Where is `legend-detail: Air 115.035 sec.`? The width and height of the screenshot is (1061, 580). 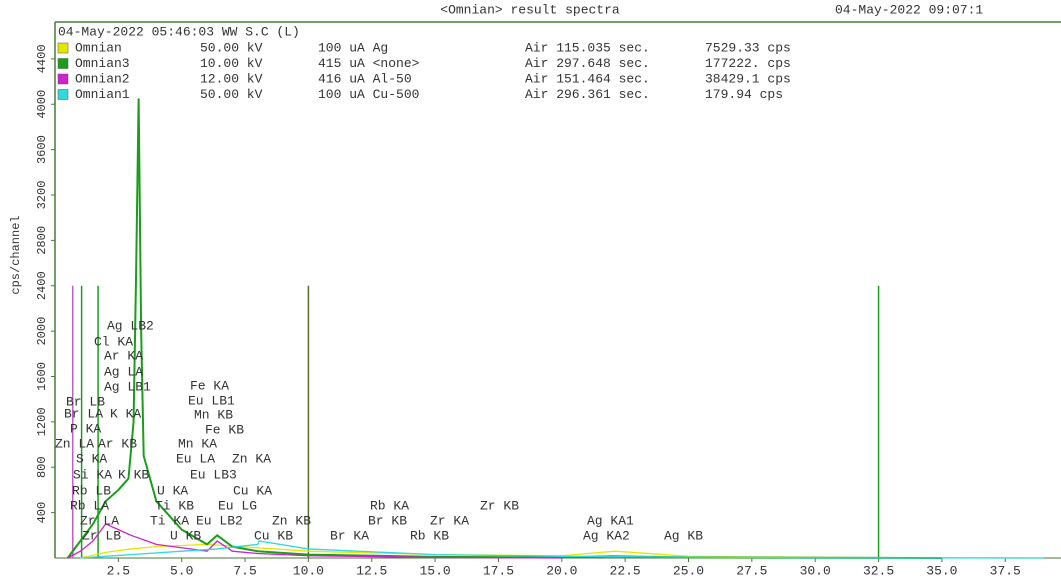
legend-detail: Air 115.035 sec. is located at coordinates (587, 47).